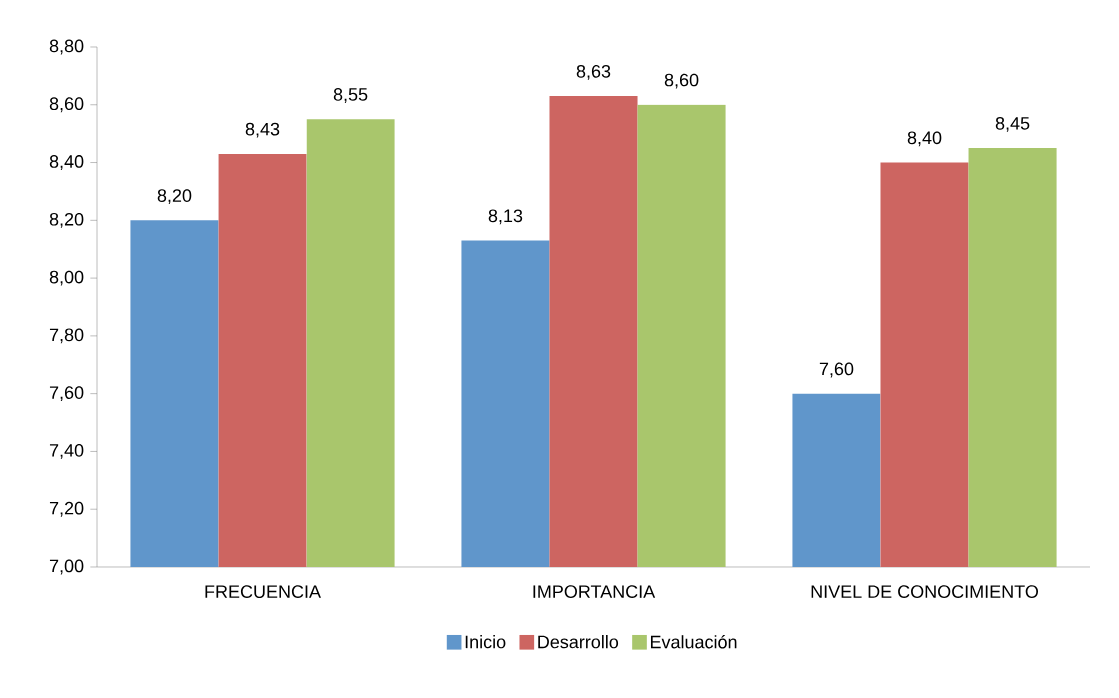  What do you see at coordinates (66, 451) in the screenshot?
I see `y-tick-label: 7,40` at bounding box center [66, 451].